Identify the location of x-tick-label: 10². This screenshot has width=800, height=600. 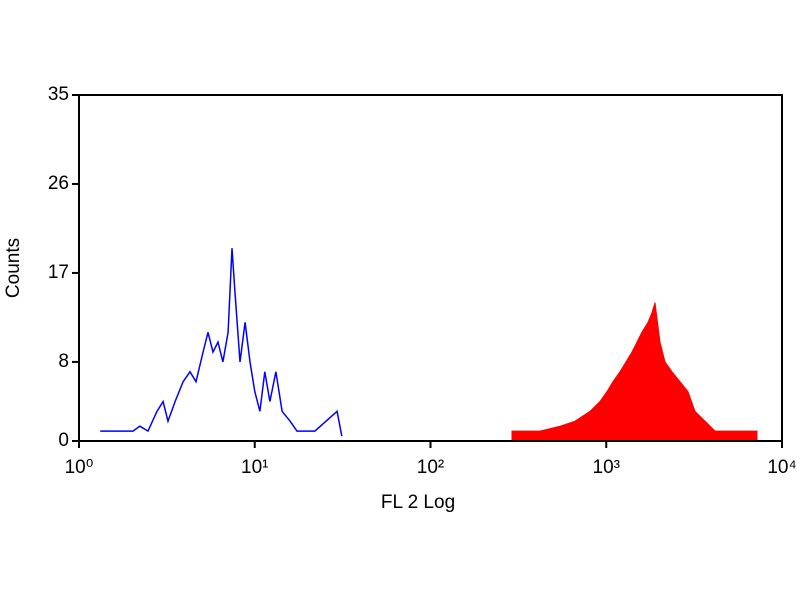
(430, 467).